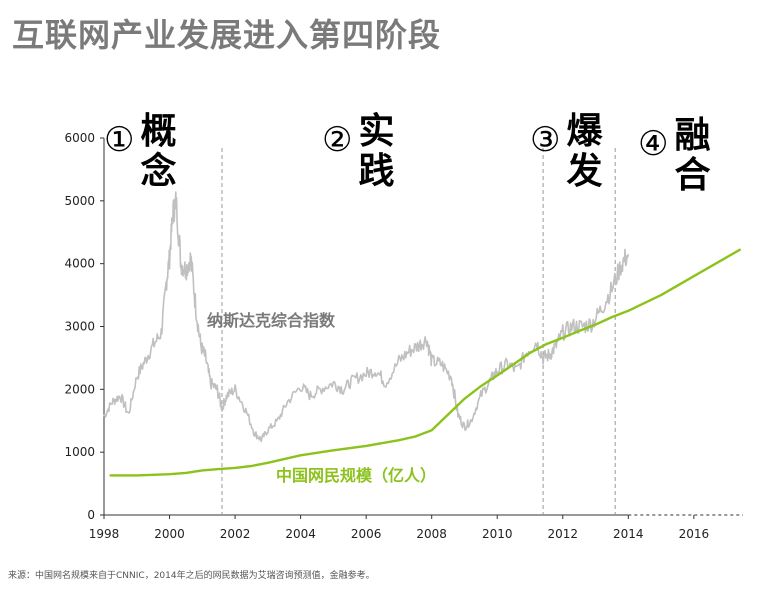  I want to click on phase-fusion: ④ 融合, so click(676, 156).